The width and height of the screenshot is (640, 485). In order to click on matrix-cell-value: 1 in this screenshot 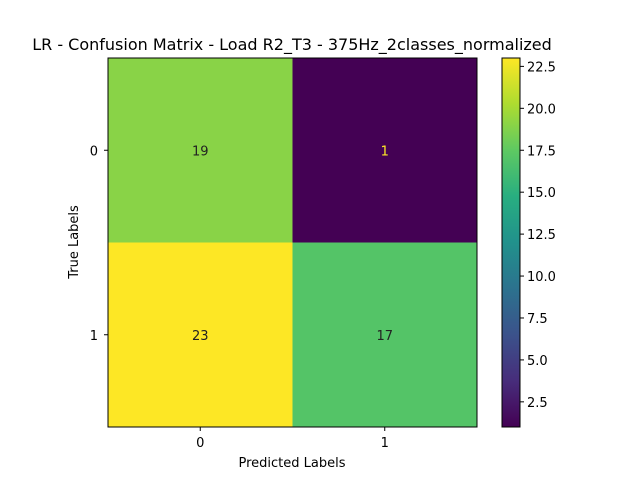, I will do `click(385, 151)`.